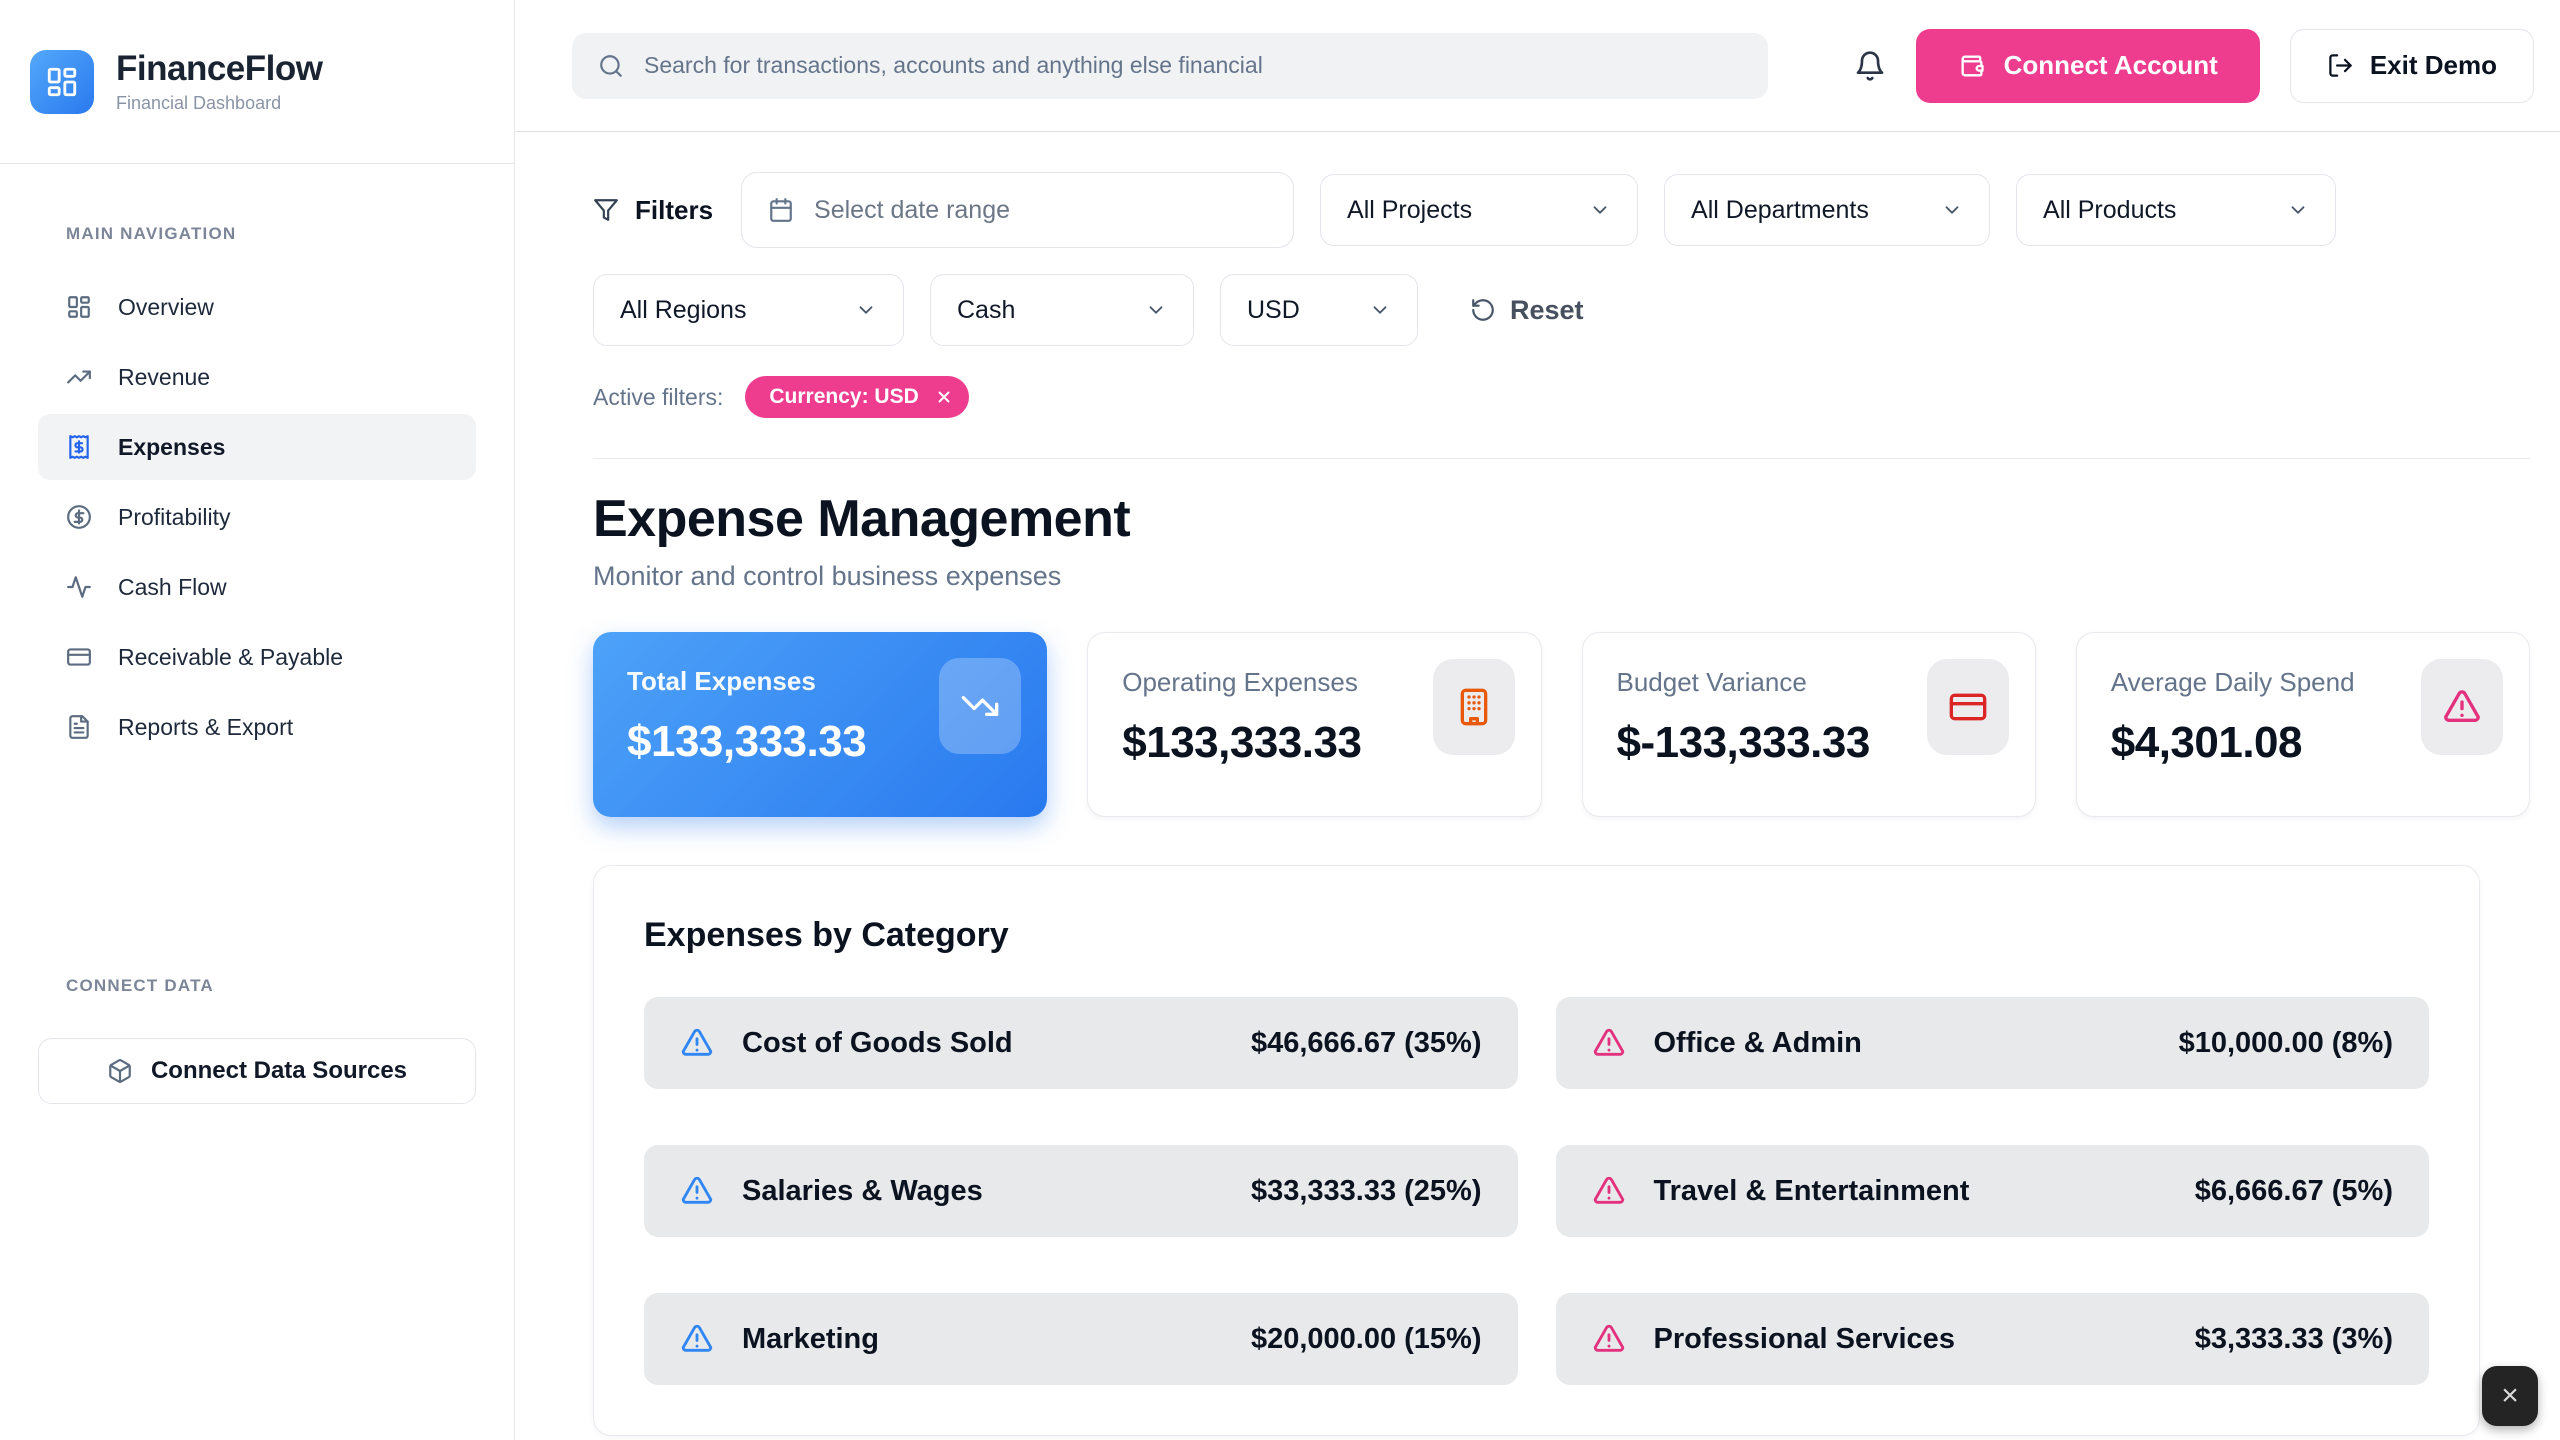 The image size is (2560, 1440). Describe the element at coordinates (810, 1338) in the screenshot. I see `category-name: Marketing` at that location.